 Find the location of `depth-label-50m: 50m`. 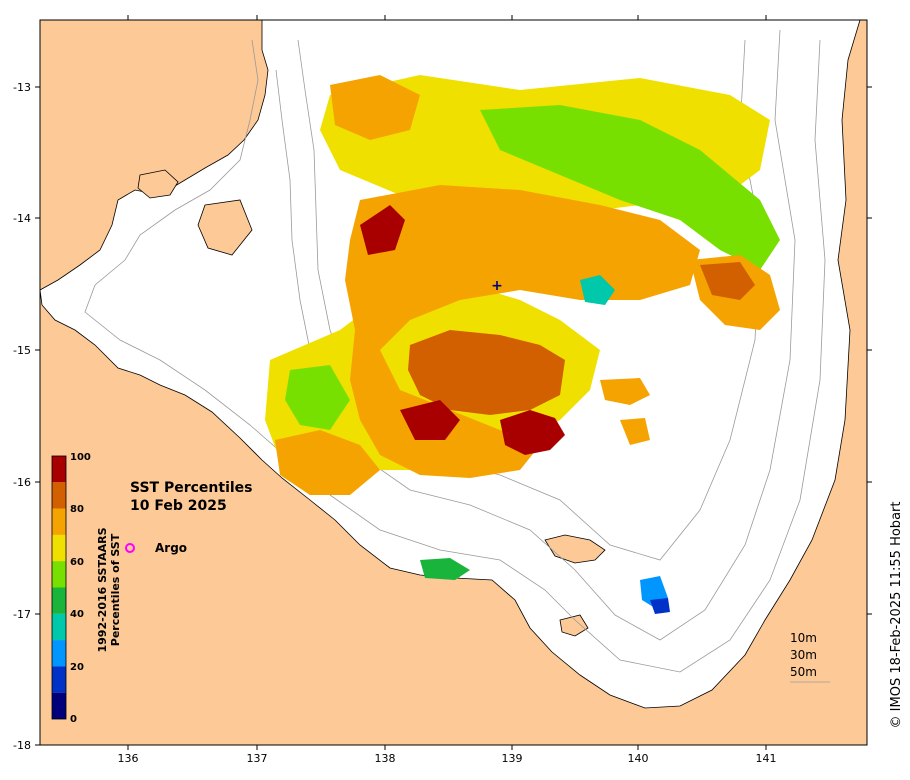

depth-label-50m: 50m is located at coordinates (803, 672).